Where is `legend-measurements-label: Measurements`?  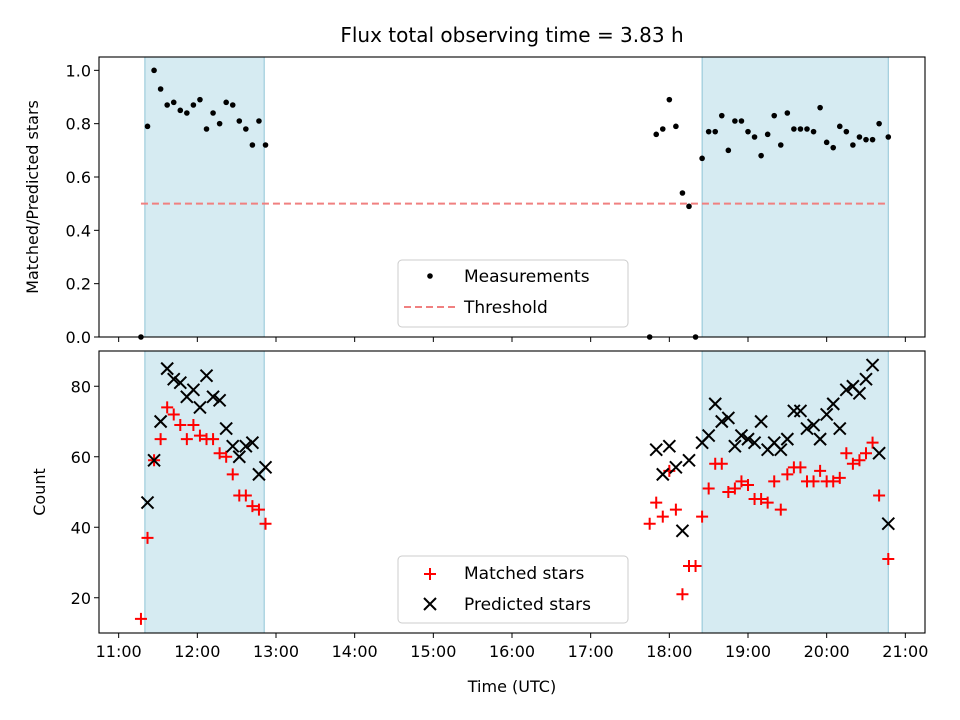 legend-measurements-label: Measurements is located at coordinates (527, 277).